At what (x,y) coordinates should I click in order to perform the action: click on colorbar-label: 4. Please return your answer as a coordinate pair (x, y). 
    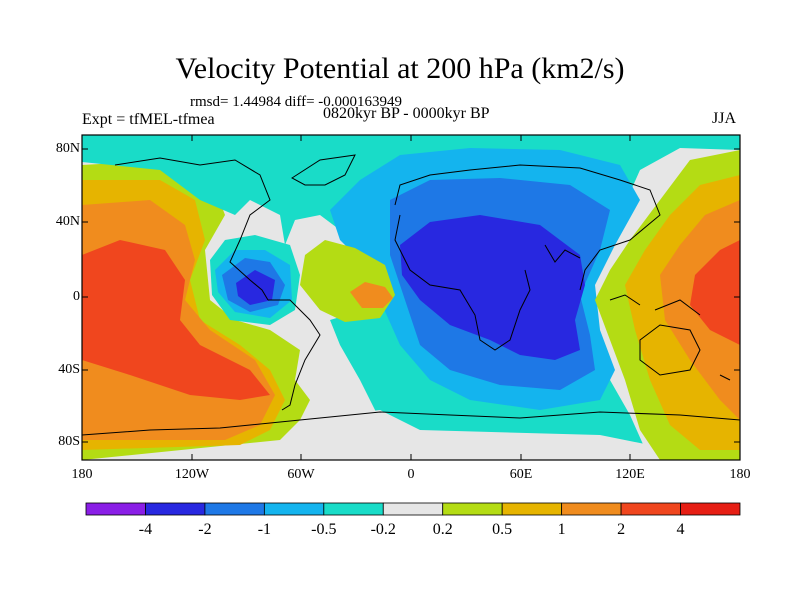
    Looking at the image, I should click on (680, 529).